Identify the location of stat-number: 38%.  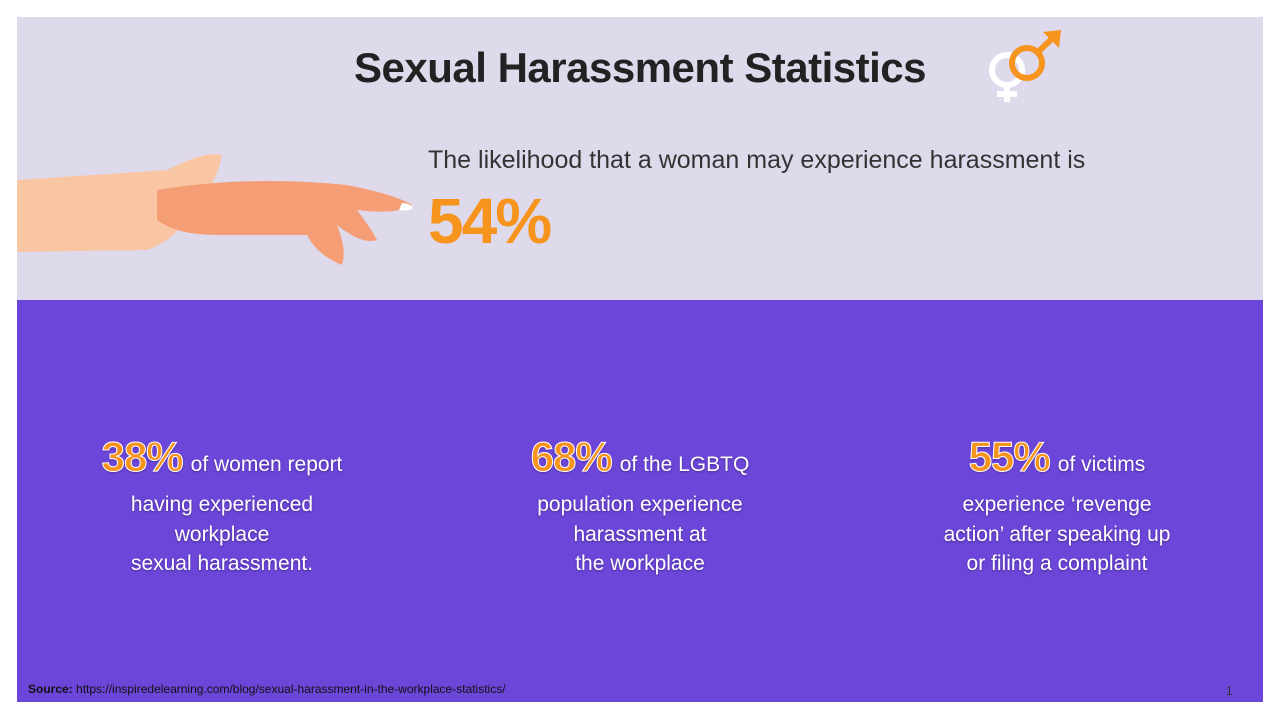
(142, 457).